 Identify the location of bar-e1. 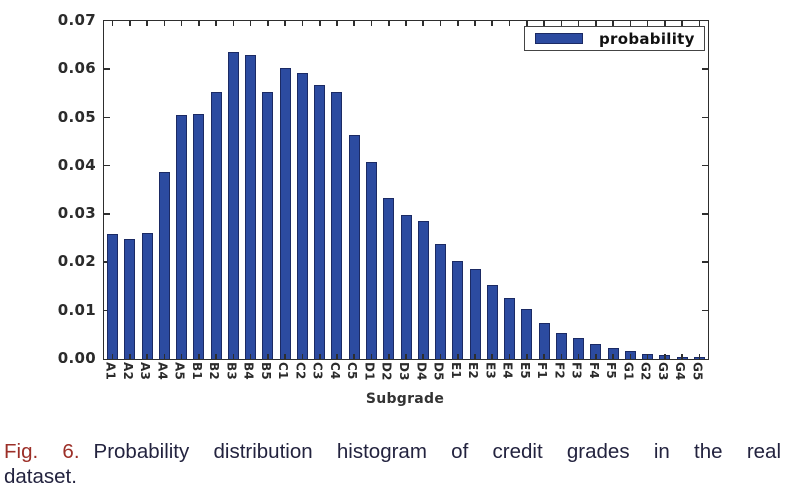
(458, 309).